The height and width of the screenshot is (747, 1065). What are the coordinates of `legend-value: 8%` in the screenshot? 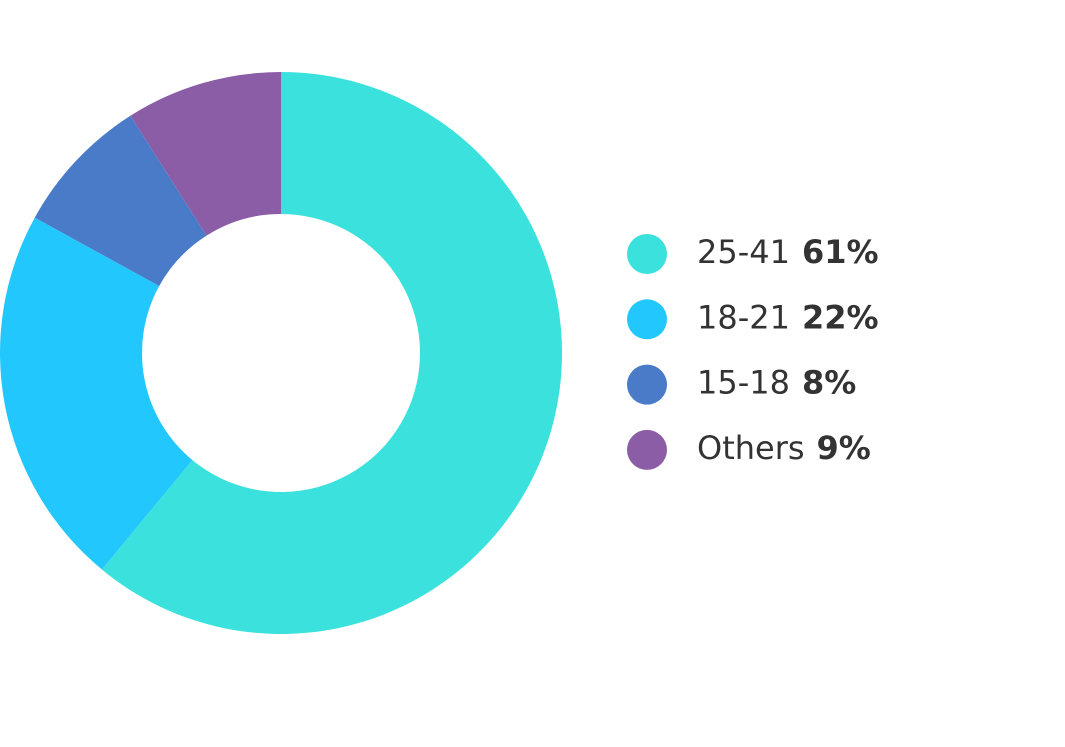 It's located at (829, 383).